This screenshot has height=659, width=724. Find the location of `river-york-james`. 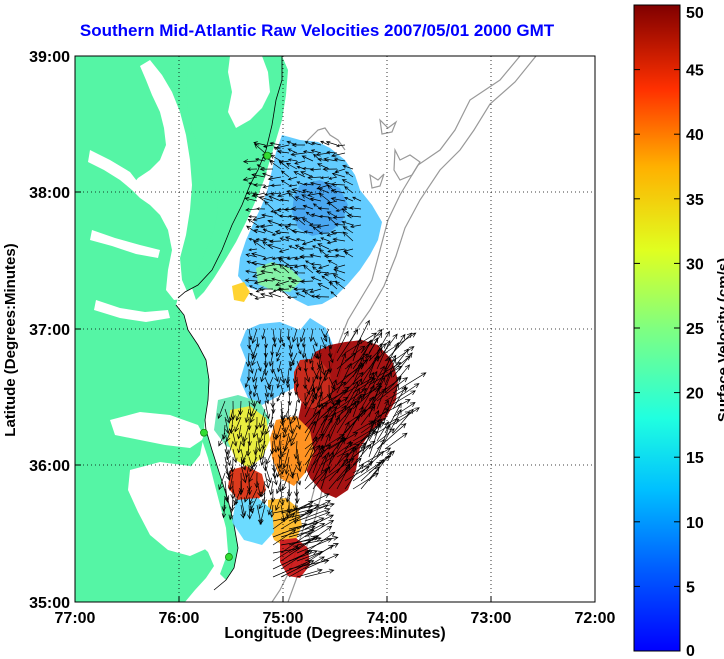

river-york-james is located at coordinates (132, 311).